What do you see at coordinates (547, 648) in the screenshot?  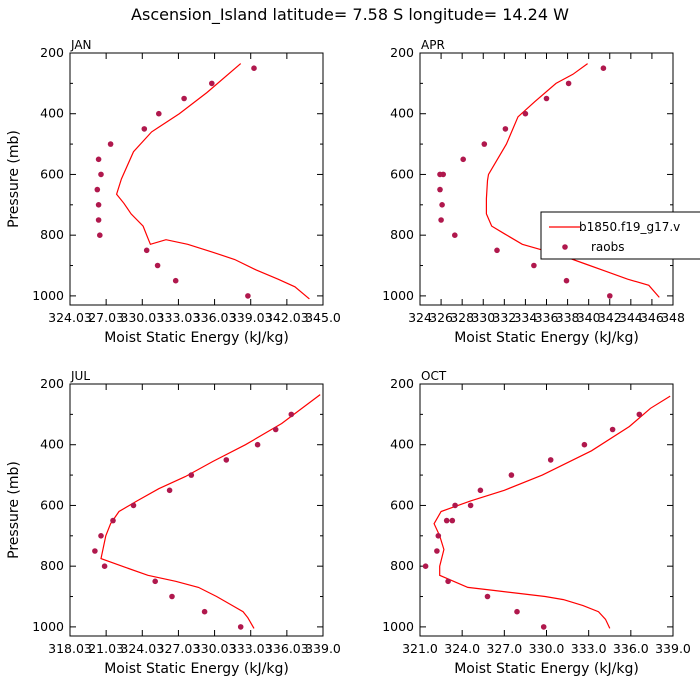 I see `x-tick-label: 330.0` at bounding box center [547, 648].